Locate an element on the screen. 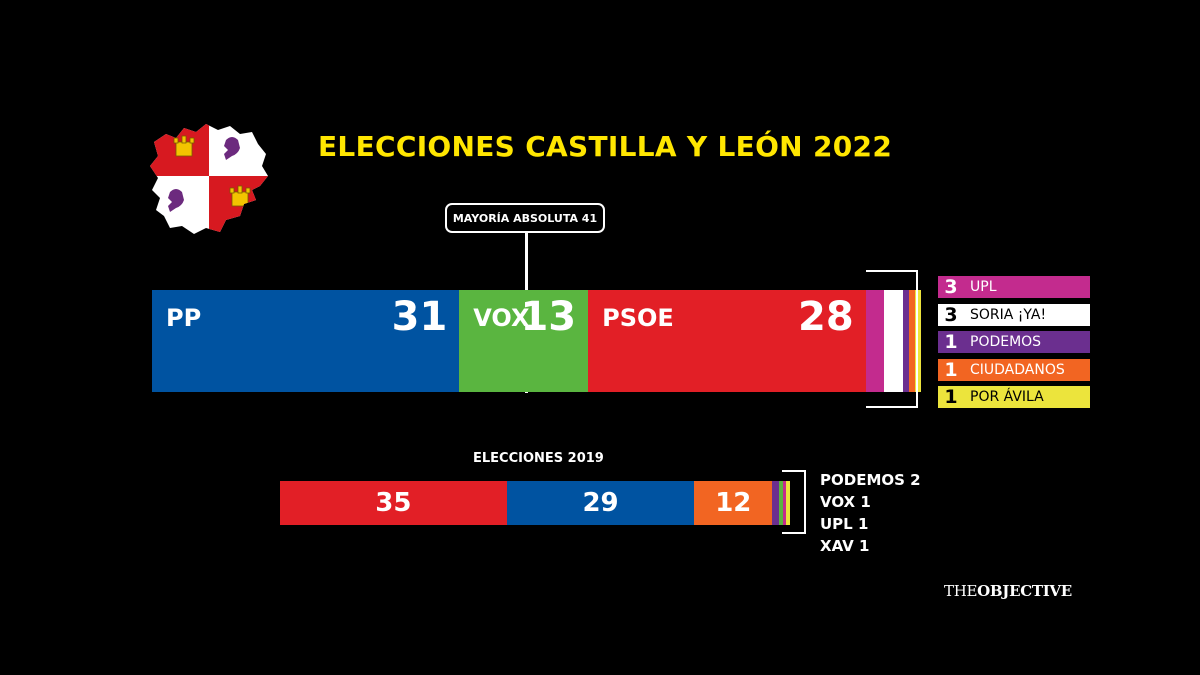 Image resolution: width=1200 pixels, height=675 pixels. legend-item: 1 POR ÁVILA is located at coordinates (1014, 397).